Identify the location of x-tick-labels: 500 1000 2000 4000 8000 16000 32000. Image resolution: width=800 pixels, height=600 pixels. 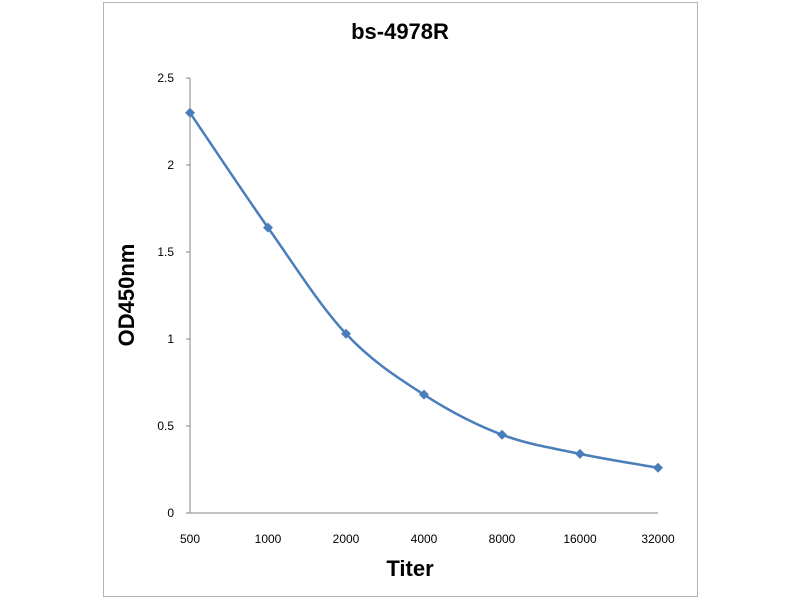
(427, 539).